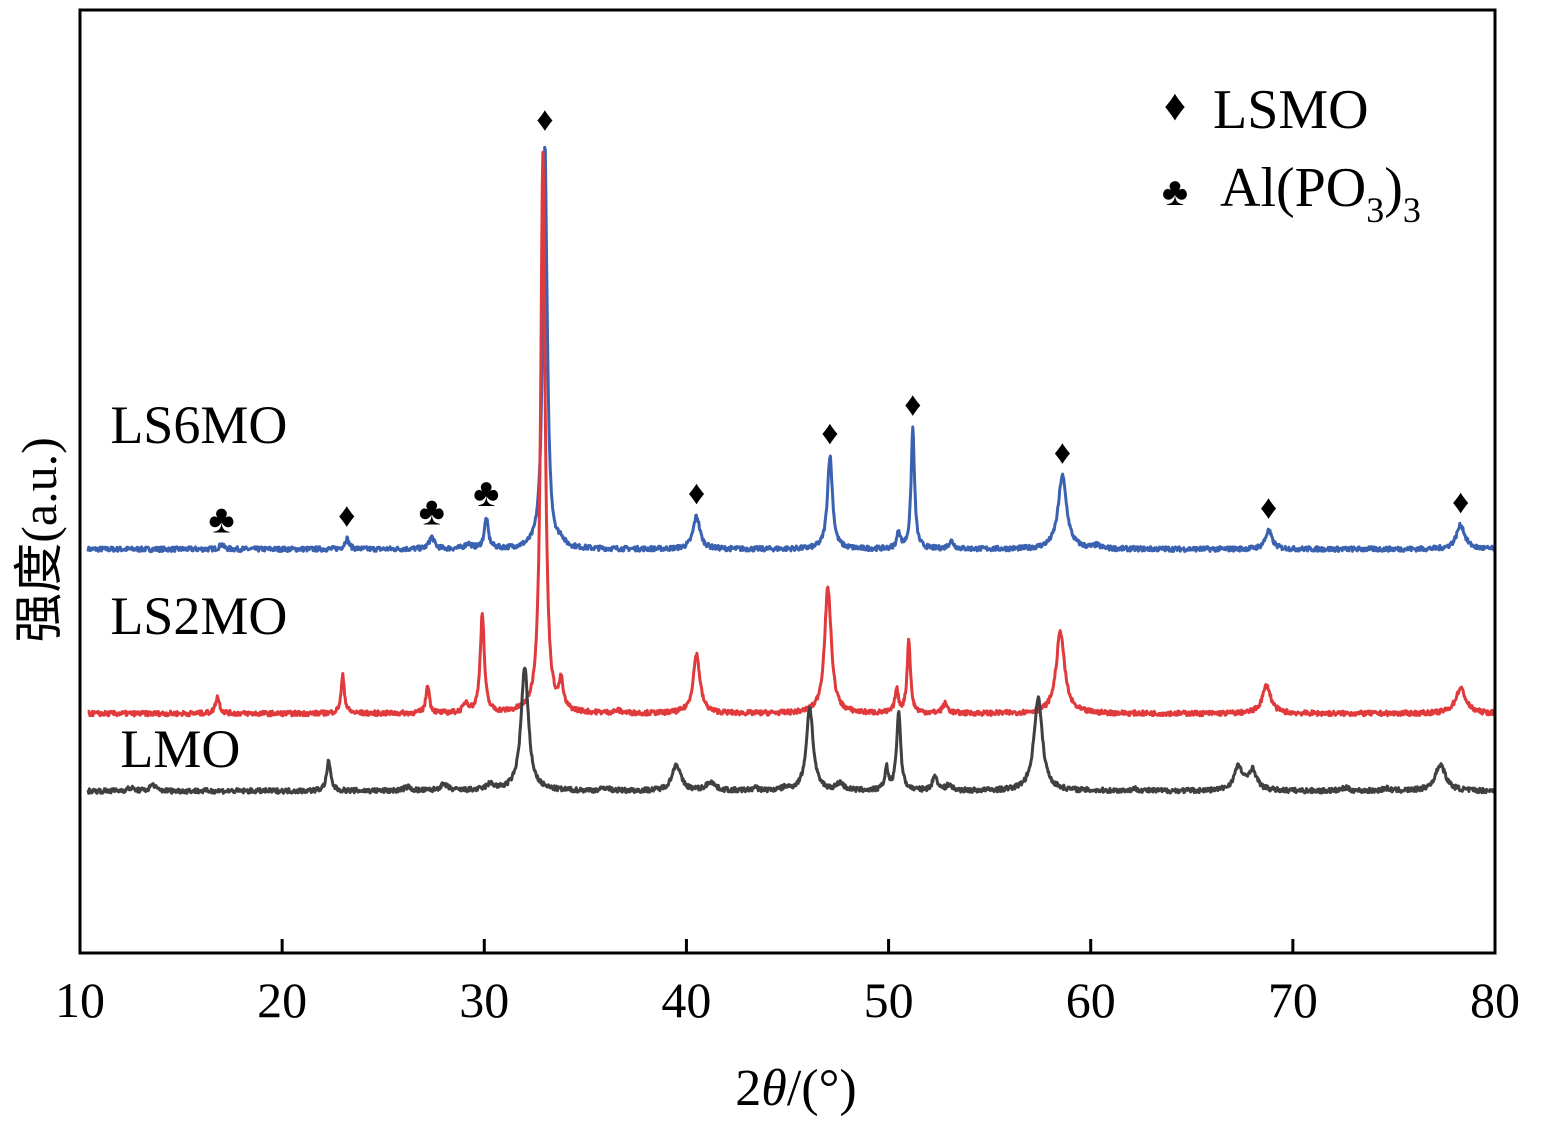  What do you see at coordinates (1412, 210) in the screenshot?
I see `legend-alpo-sub2: 3` at bounding box center [1412, 210].